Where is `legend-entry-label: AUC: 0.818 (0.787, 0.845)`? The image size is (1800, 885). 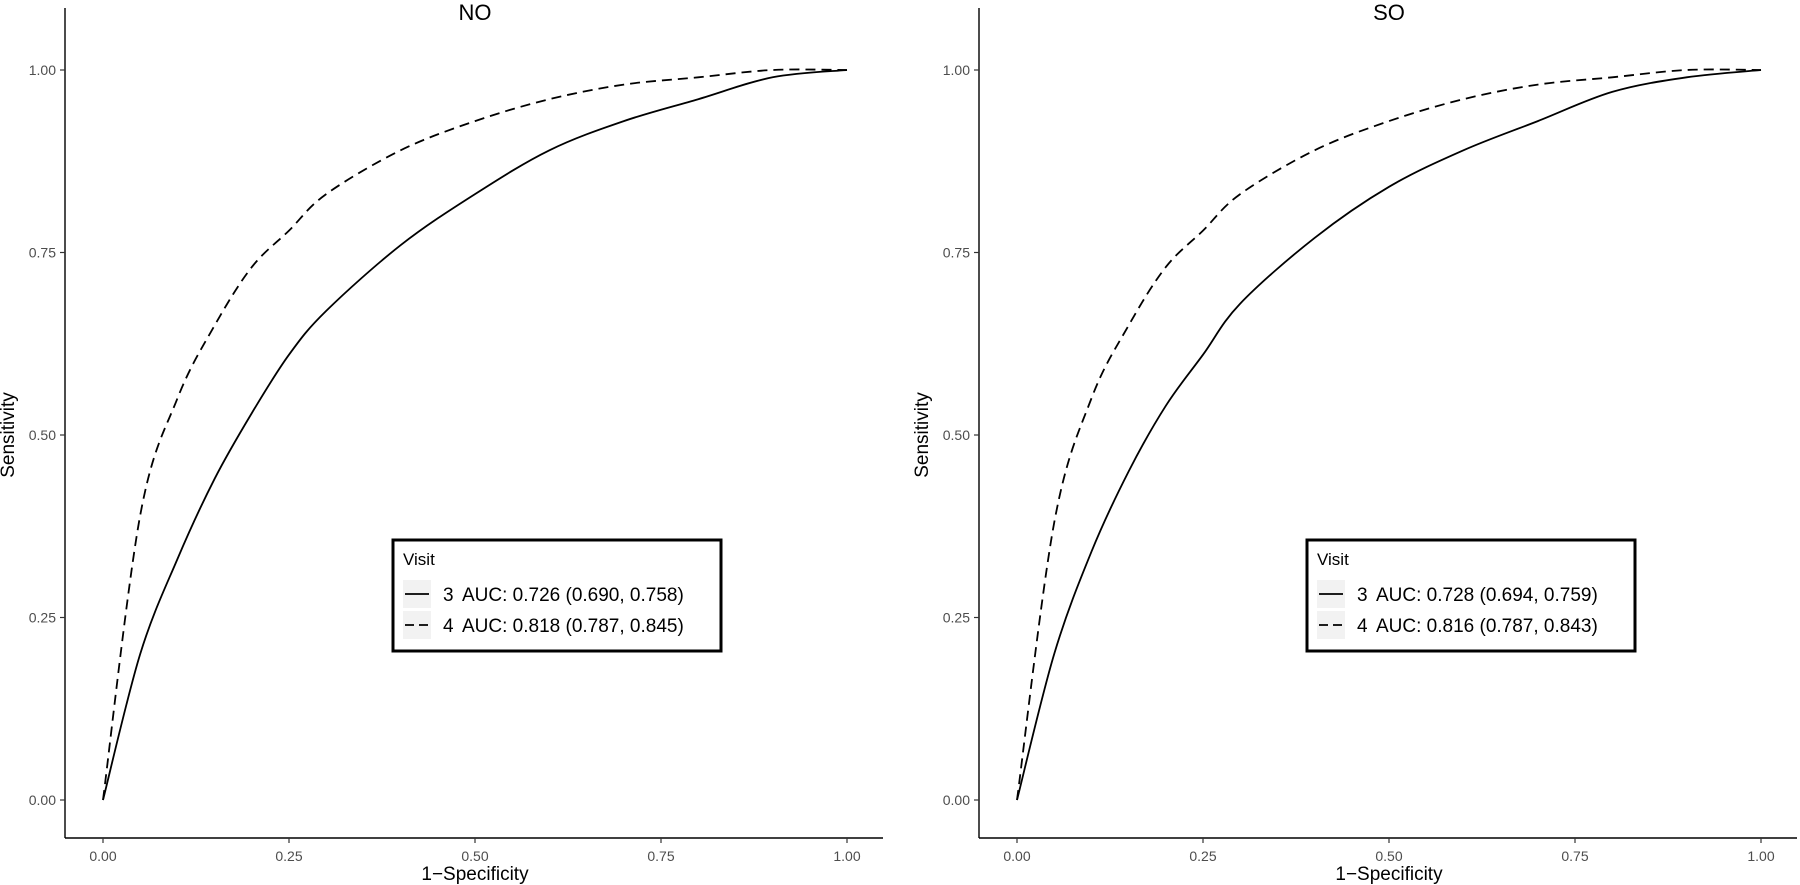 legend-entry-label: AUC: 0.818 (0.787, 0.845) is located at coordinates (573, 626).